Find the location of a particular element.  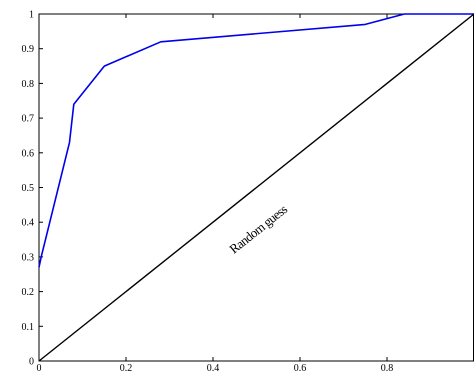

y-tick-label: 0.6 is located at coordinates (28, 153).